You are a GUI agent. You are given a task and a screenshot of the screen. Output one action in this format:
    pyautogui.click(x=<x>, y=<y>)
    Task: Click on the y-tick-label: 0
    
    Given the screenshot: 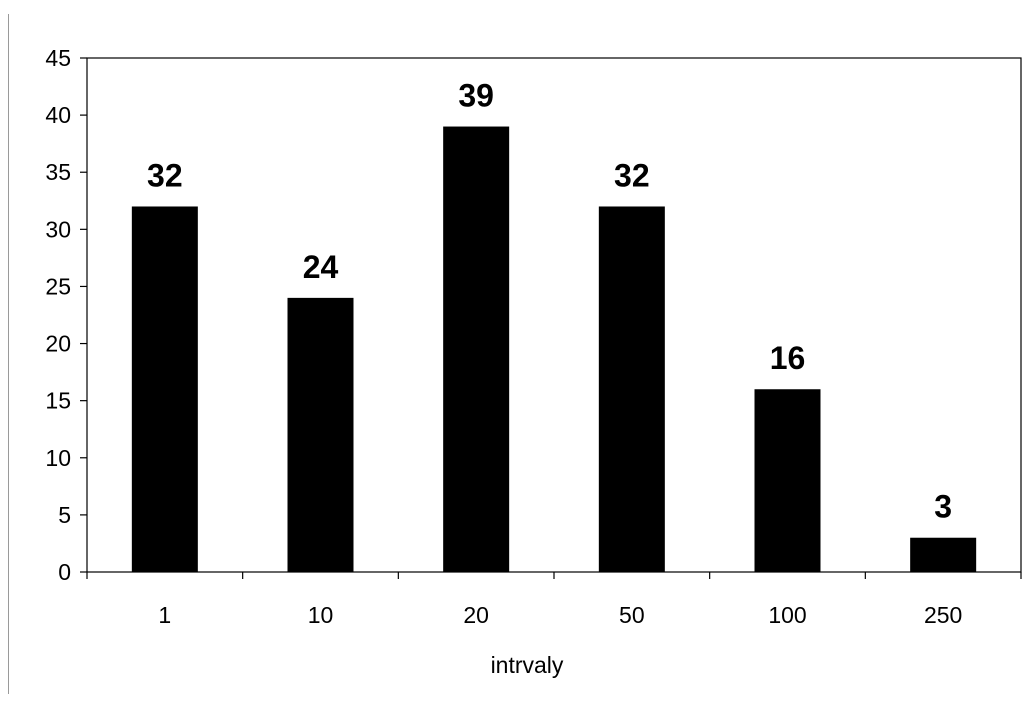 What is the action you would take?
    pyautogui.click(x=64, y=572)
    